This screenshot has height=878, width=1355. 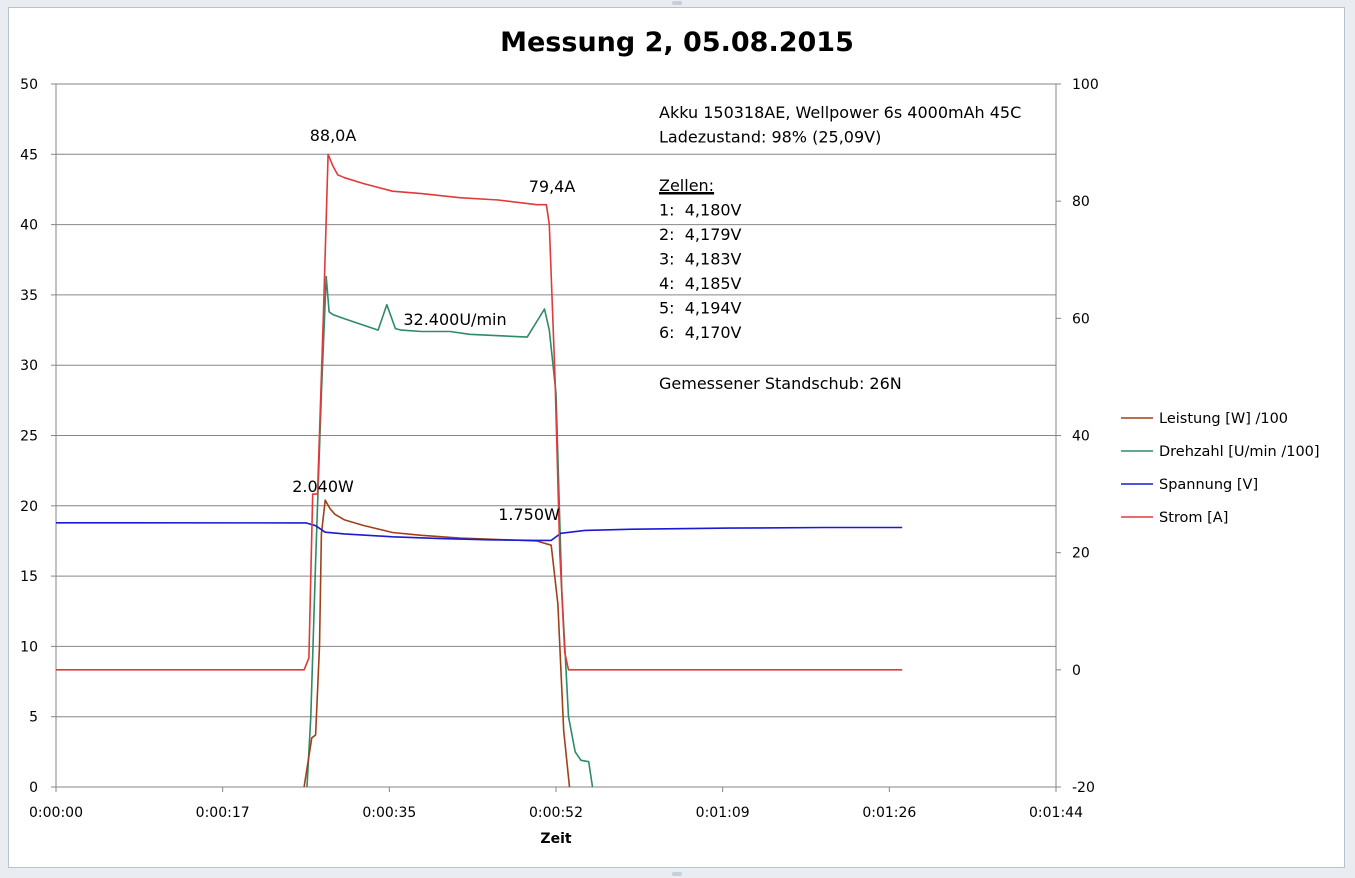 I want to click on legend-label: Spannung [V], so click(x=1208, y=485).